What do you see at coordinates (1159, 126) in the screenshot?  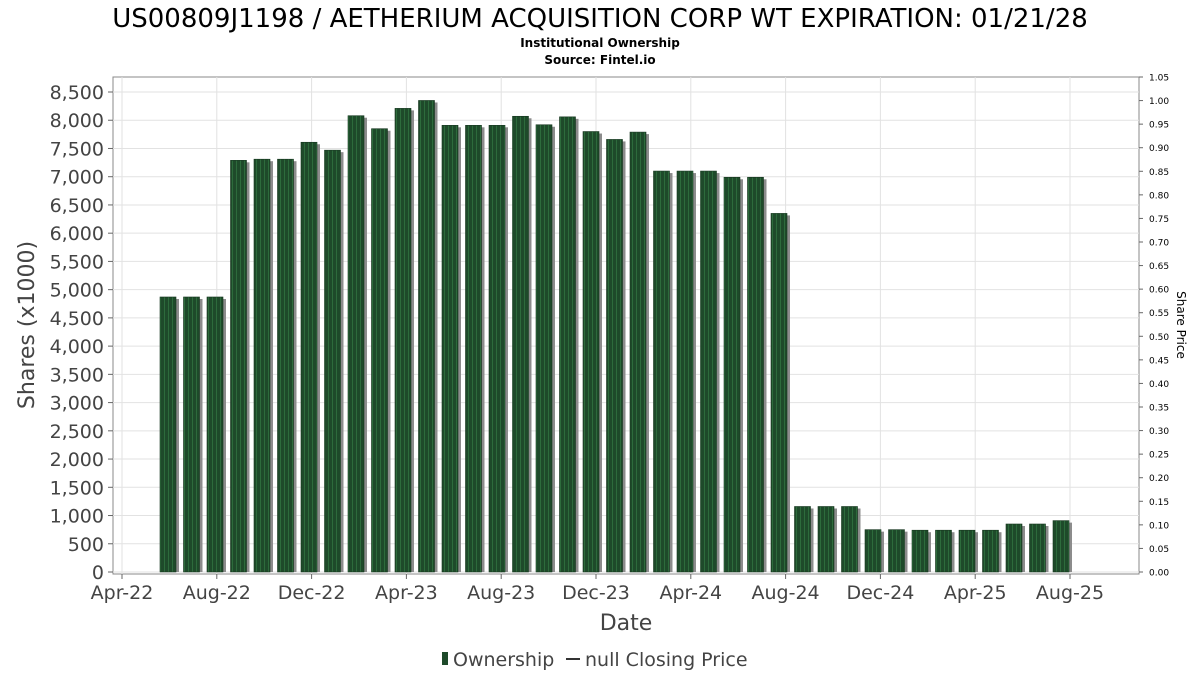 I see `y2-tick-label: 0.95` at bounding box center [1159, 126].